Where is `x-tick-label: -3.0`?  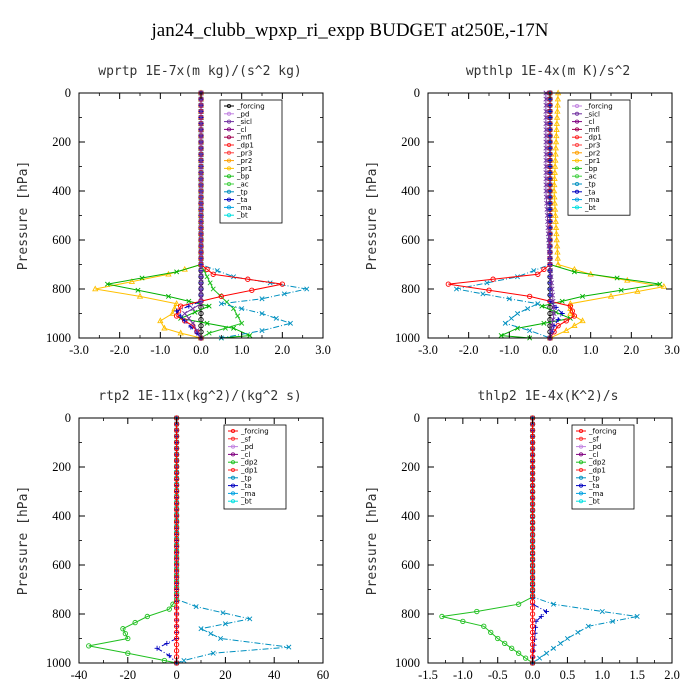 x-tick-label: -3.0 is located at coordinates (79, 350).